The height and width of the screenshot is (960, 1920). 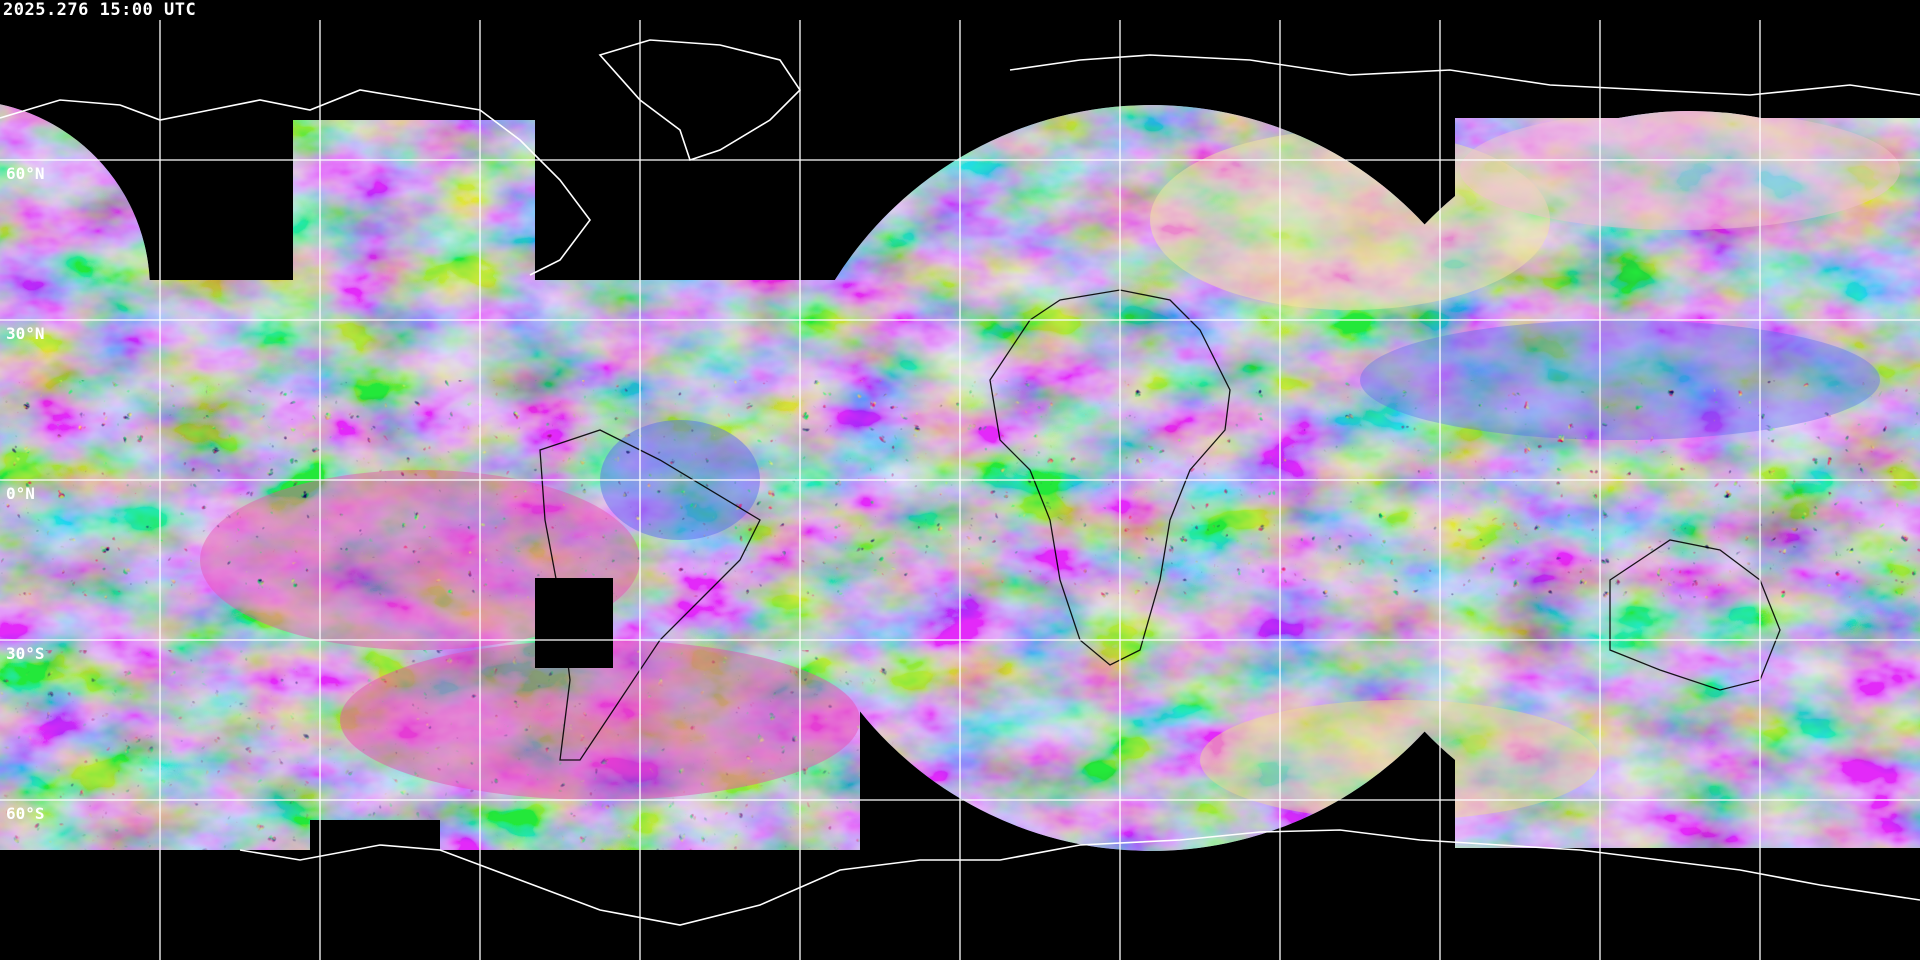 What do you see at coordinates (574, 623) in the screenshot?
I see `no-data-gap` at bounding box center [574, 623].